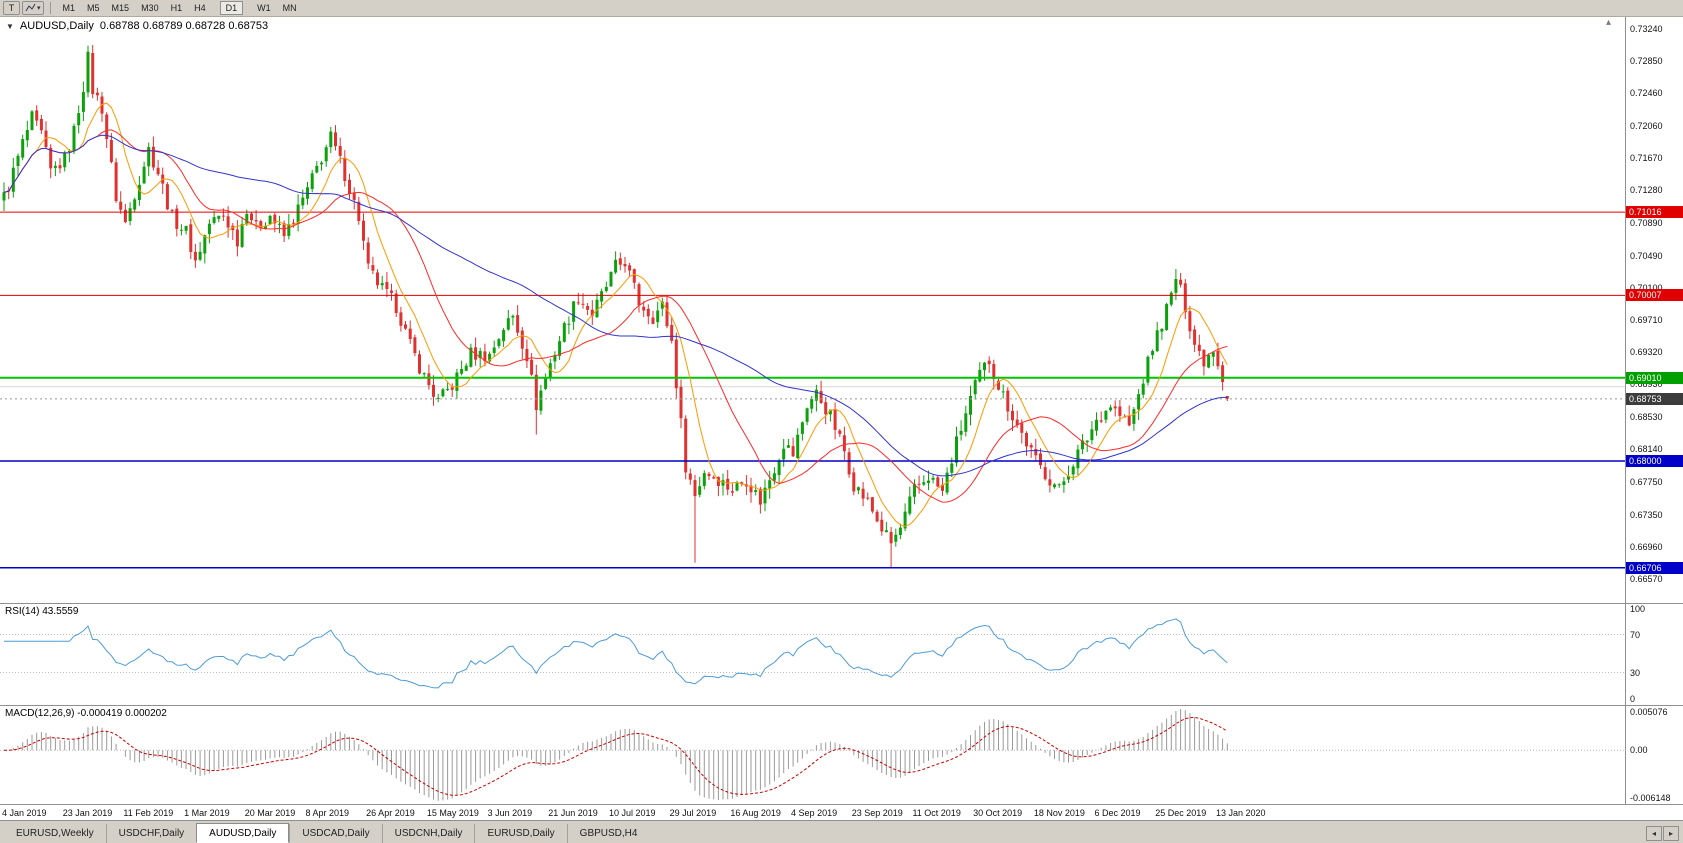 The width and height of the screenshot is (1683, 843). What do you see at coordinates (1646, 319) in the screenshot?
I see `price-axis-label: 0.69710` at bounding box center [1646, 319].